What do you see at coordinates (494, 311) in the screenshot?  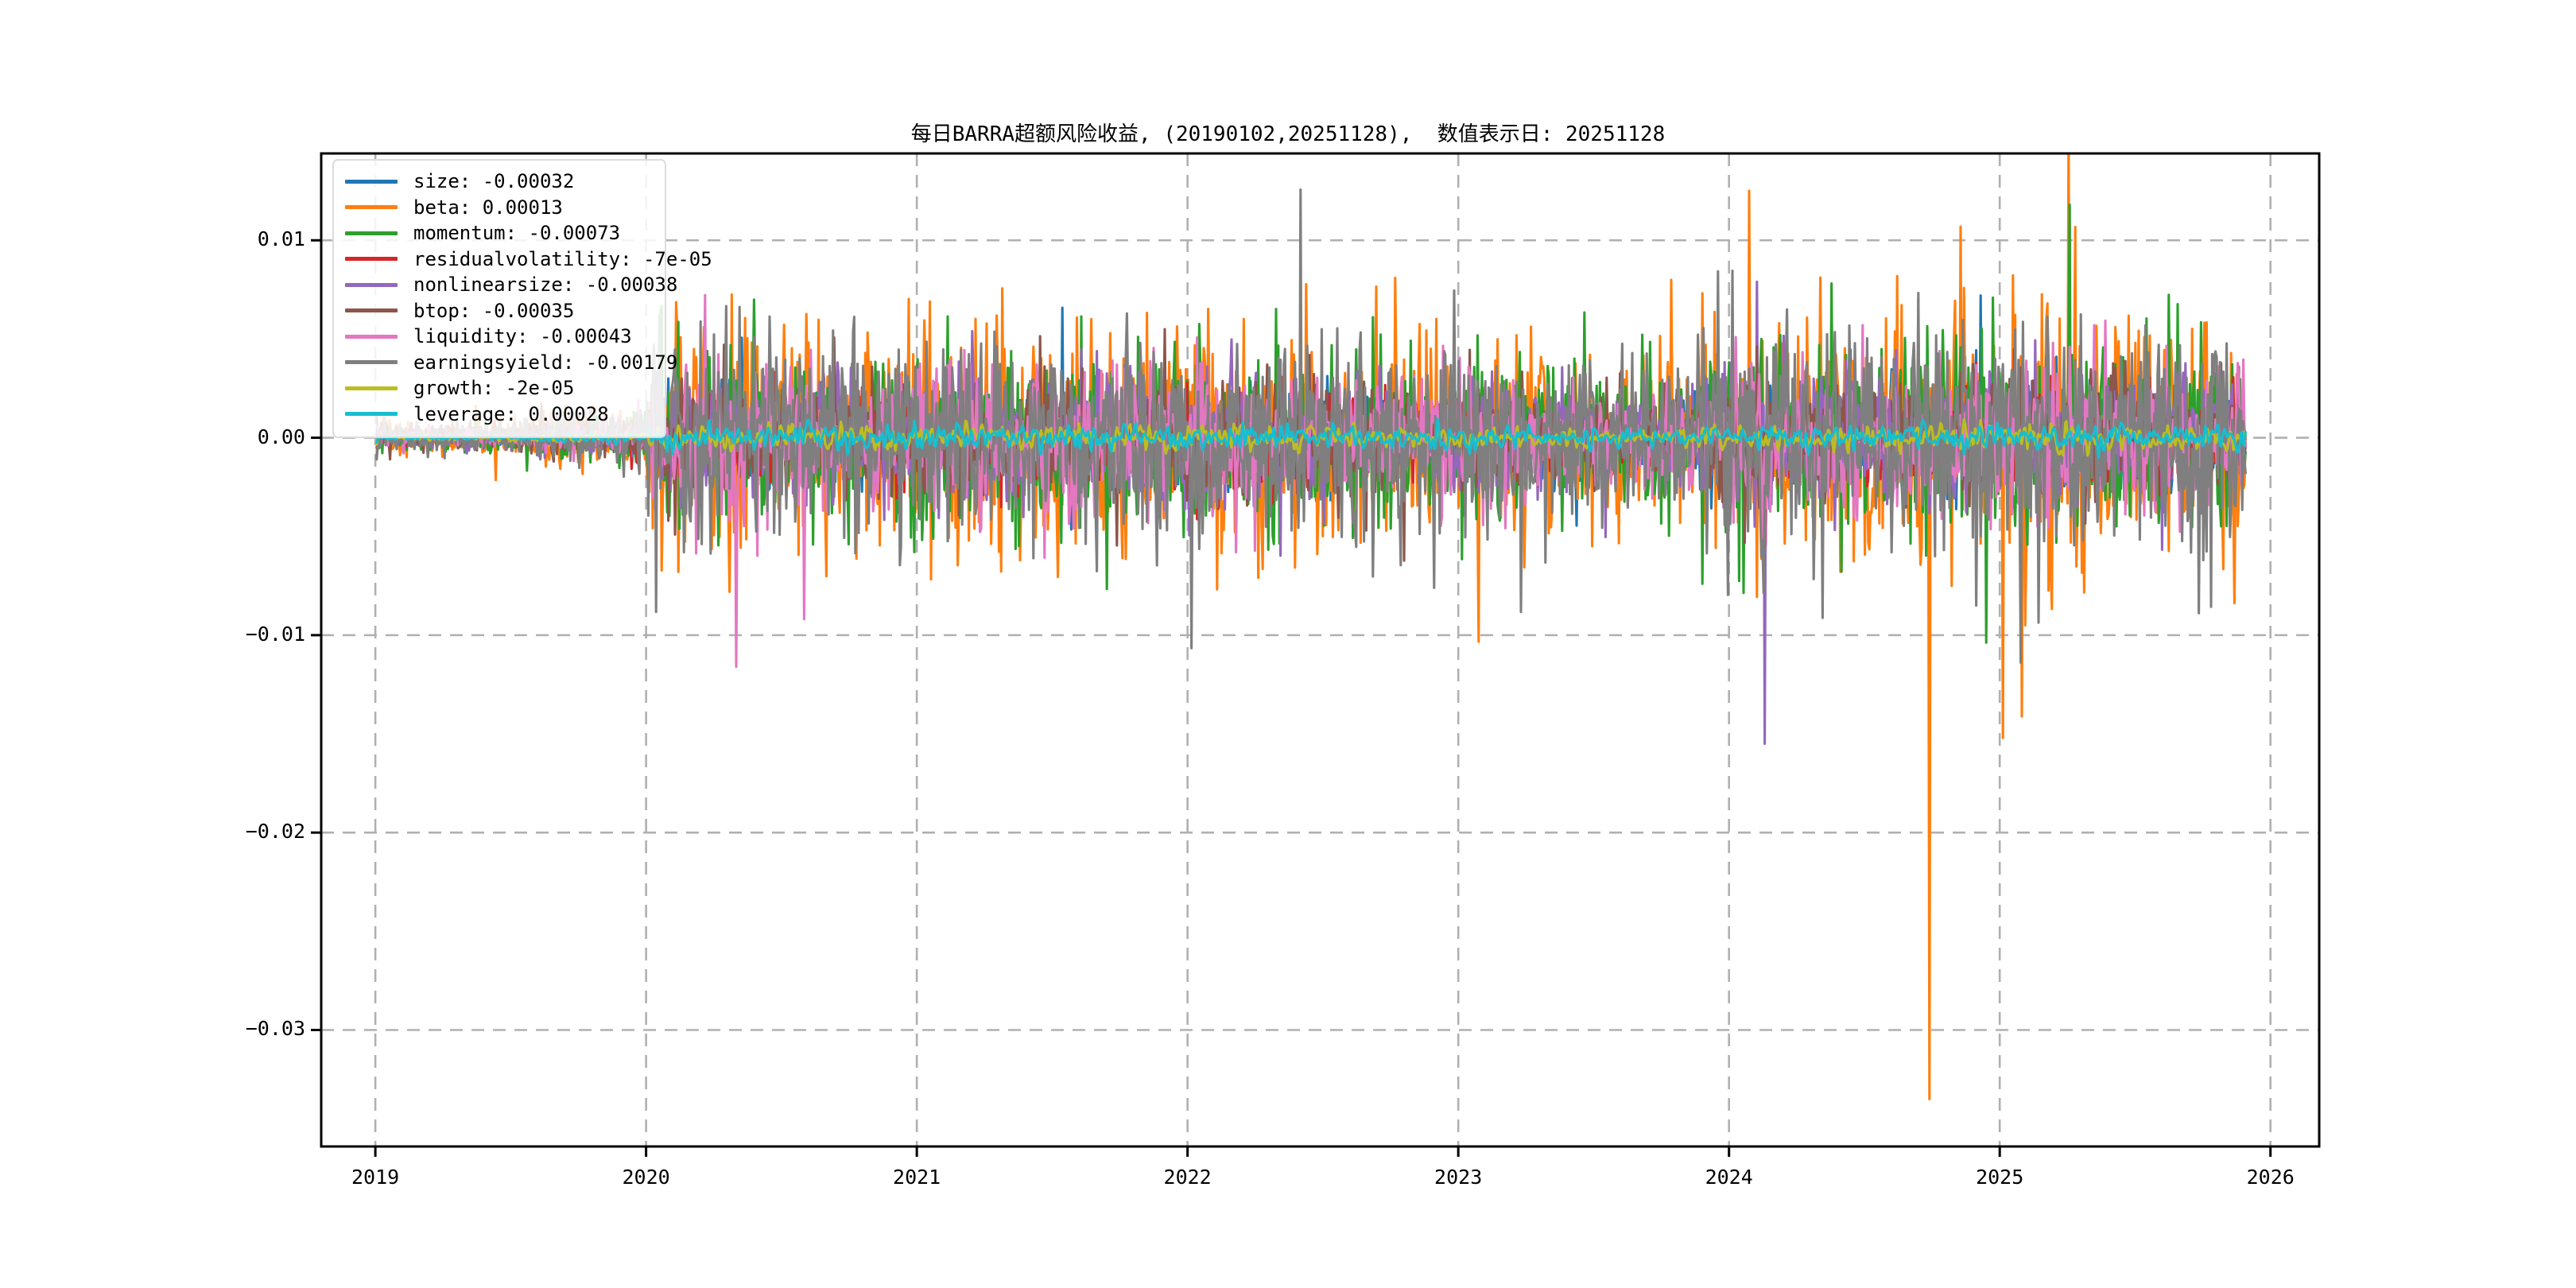 I see `legend-label-btop: btop: -0.00035` at bounding box center [494, 311].